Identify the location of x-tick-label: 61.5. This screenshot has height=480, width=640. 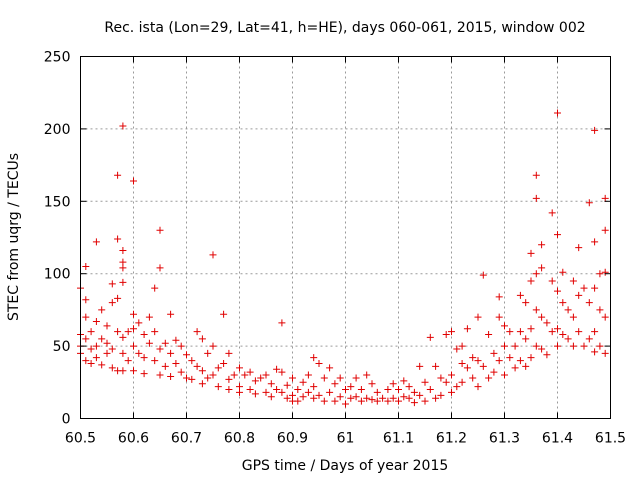
(610, 439).